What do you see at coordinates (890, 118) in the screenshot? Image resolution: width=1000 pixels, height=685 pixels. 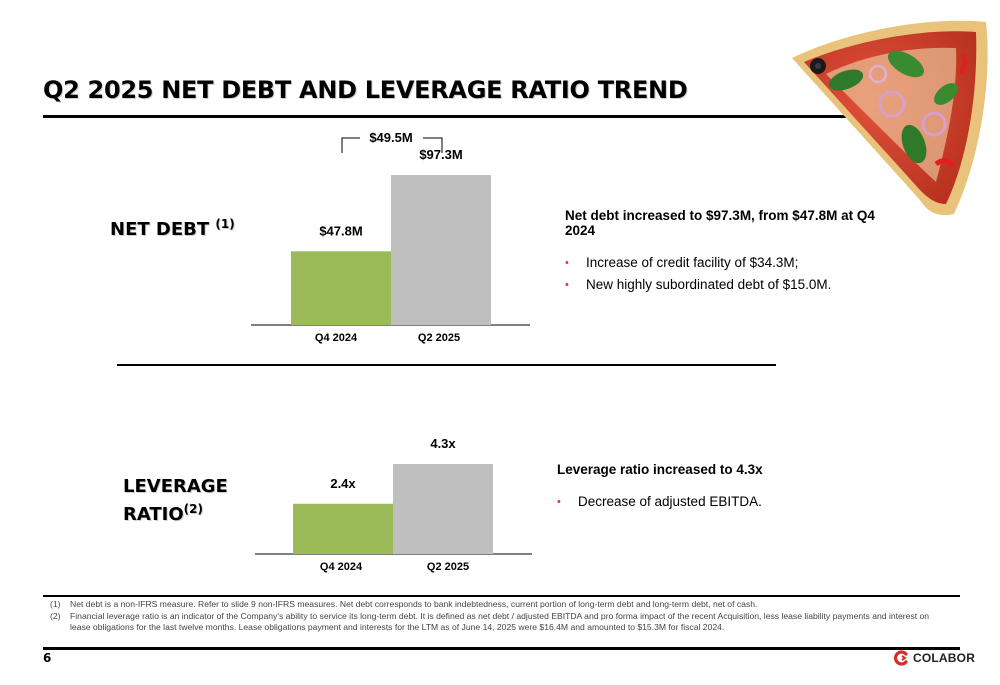 I see `pizza-slice-image` at bounding box center [890, 118].